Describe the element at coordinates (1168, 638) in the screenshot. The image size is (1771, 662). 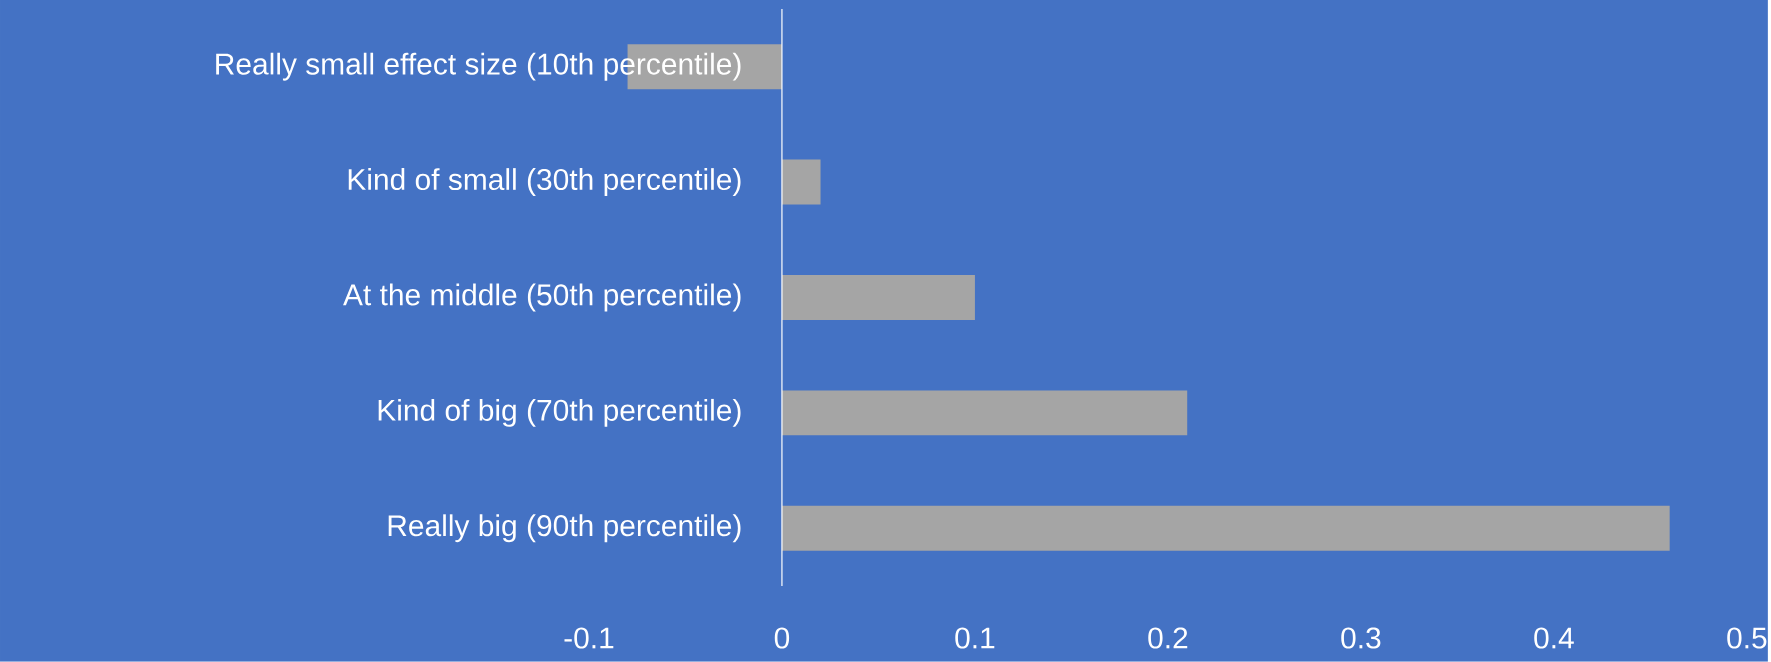
I see `x-tick-label: 0.2` at that location.